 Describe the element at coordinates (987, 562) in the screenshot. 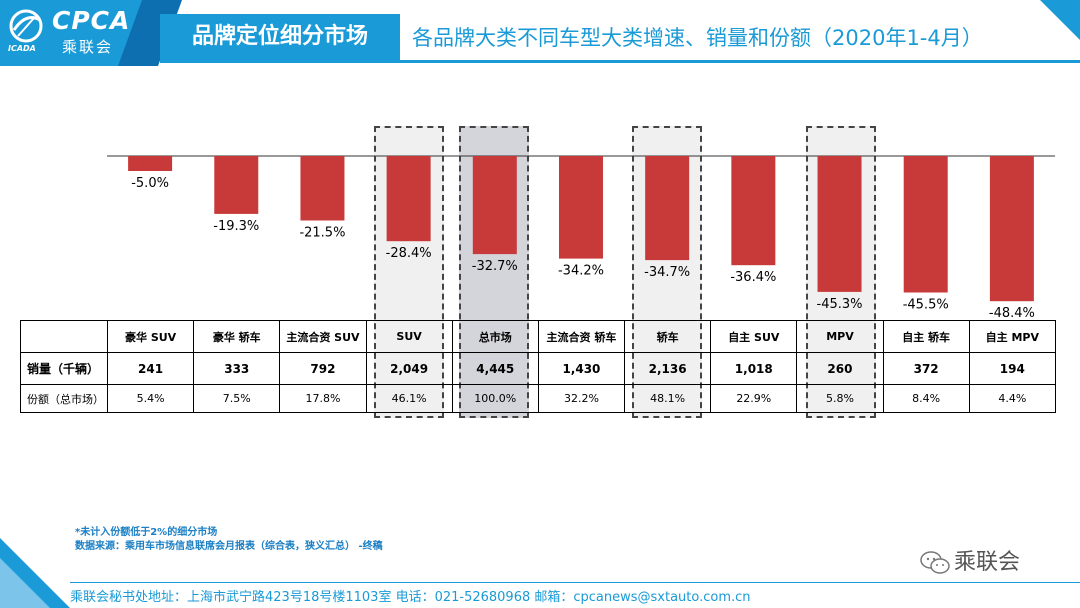

I see `wechat-label: 乘联会` at that location.